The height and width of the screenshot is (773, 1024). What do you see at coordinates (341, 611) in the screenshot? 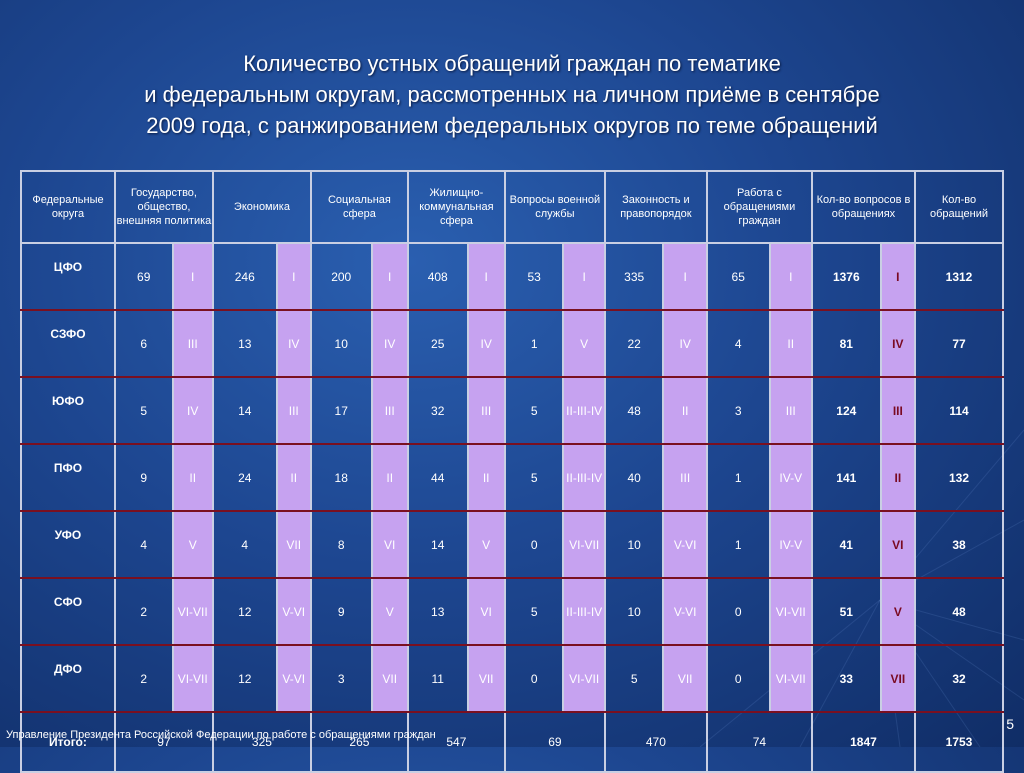
I see `value-cell: 9` at bounding box center [341, 611].